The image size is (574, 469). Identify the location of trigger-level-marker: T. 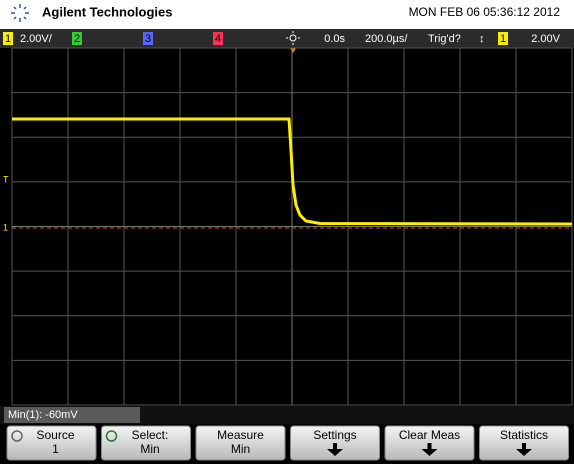
(6, 179).